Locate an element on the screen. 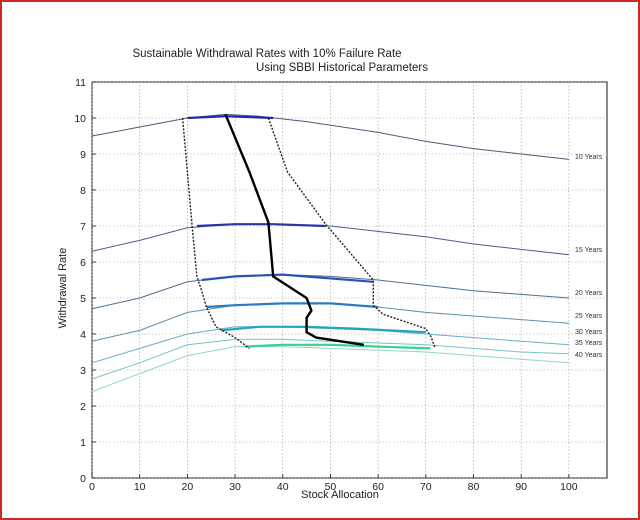  series-label: 25 Years is located at coordinates (589, 316).